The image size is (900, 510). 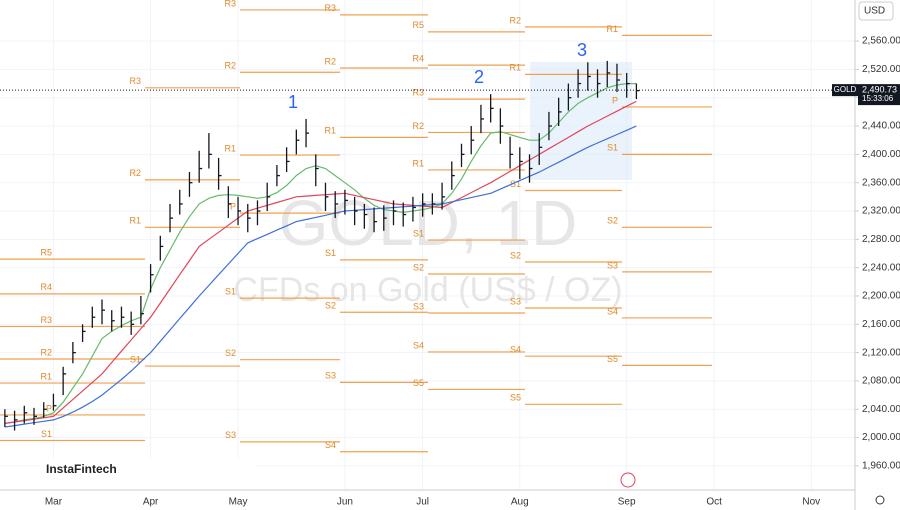 I want to click on symbol-label: GOLD, so click(x=845, y=89).